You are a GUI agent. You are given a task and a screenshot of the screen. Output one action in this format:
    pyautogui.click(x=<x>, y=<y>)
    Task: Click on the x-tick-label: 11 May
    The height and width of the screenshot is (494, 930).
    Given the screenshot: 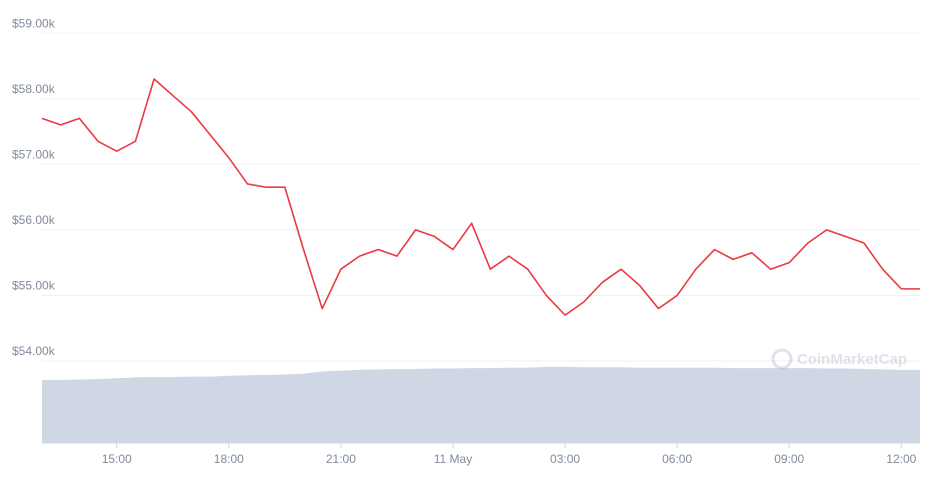 What is the action you would take?
    pyautogui.click(x=453, y=459)
    